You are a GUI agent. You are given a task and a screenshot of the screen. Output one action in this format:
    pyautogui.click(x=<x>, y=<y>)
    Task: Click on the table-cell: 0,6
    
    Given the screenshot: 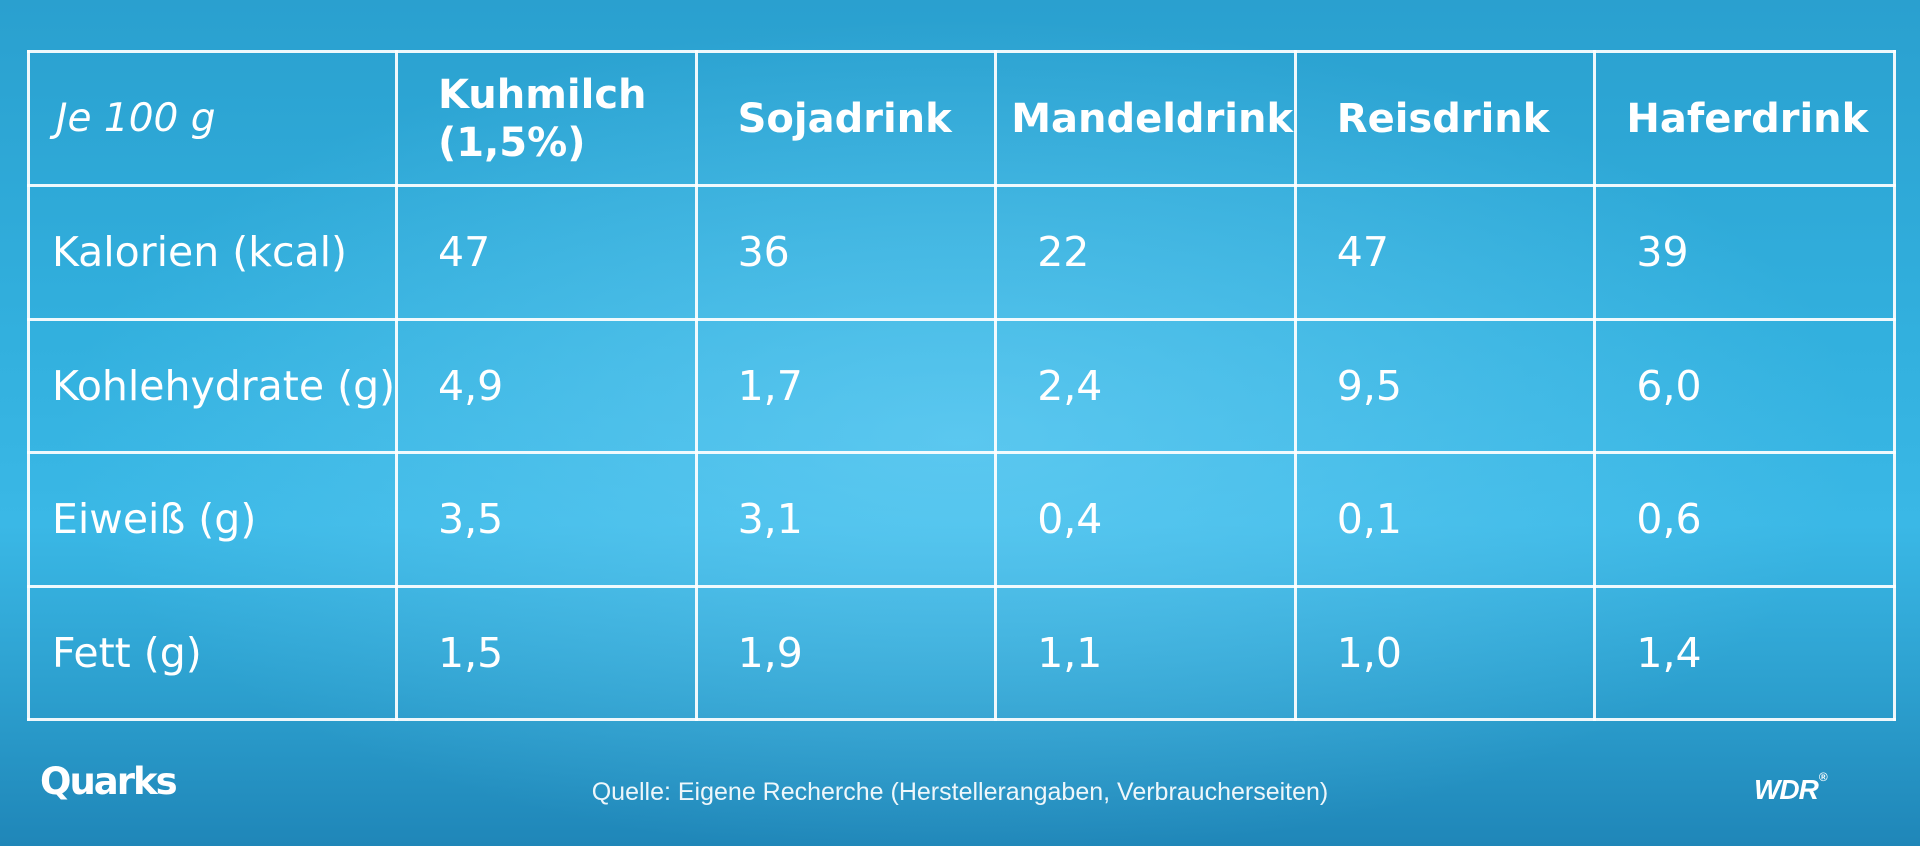 What is the action you would take?
    pyautogui.click(x=1744, y=519)
    